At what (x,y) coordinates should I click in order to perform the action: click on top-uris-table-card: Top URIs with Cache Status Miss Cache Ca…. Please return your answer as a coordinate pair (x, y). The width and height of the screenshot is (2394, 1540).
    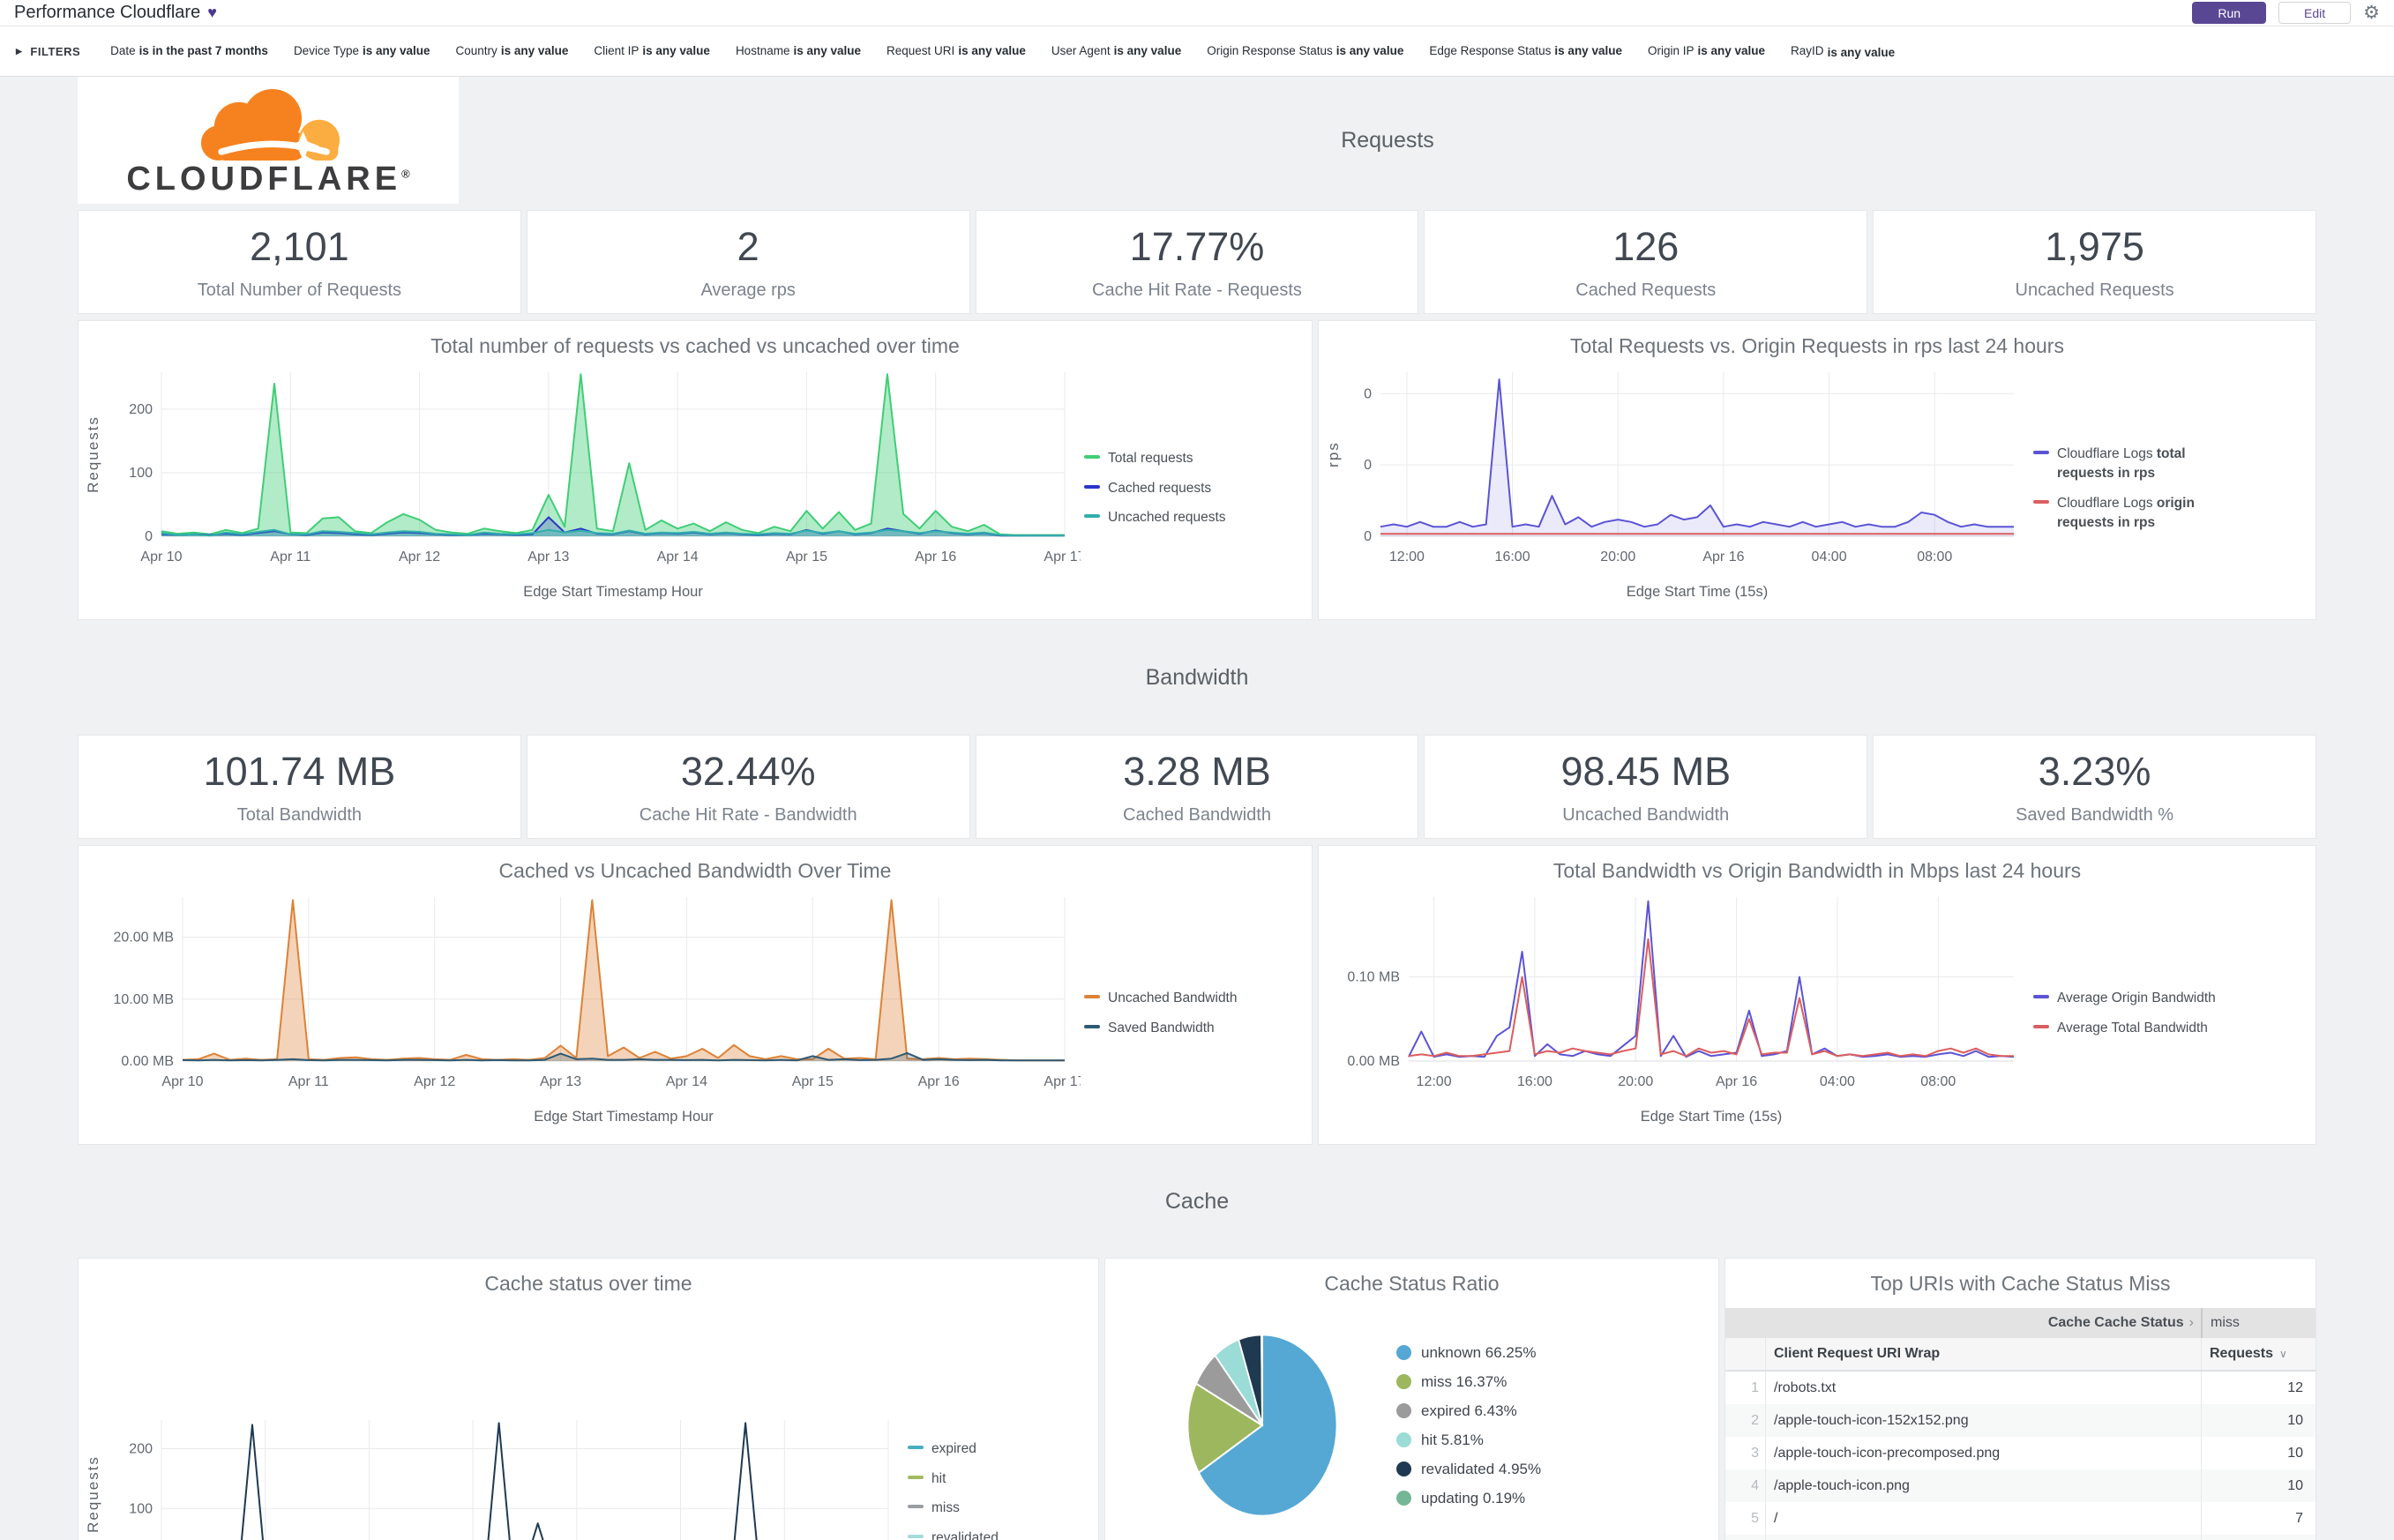
    Looking at the image, I should click on (2020, 1399).